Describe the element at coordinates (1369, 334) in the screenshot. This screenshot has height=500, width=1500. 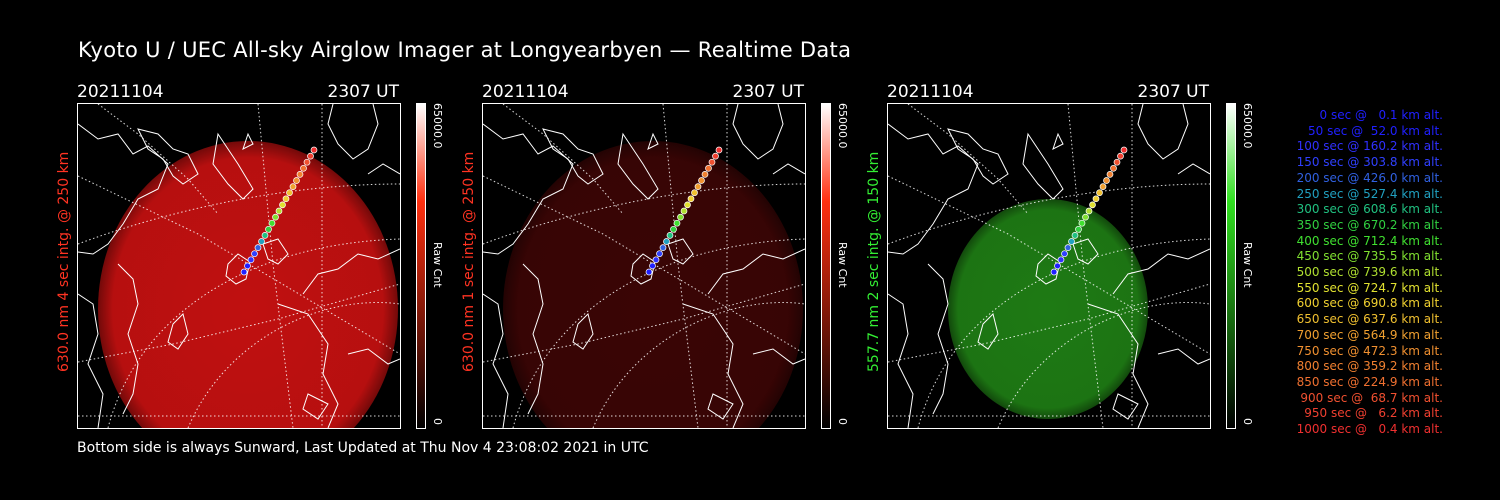
I see `legend-entry: 700 sec @ 564.9 km alt.` at that location.